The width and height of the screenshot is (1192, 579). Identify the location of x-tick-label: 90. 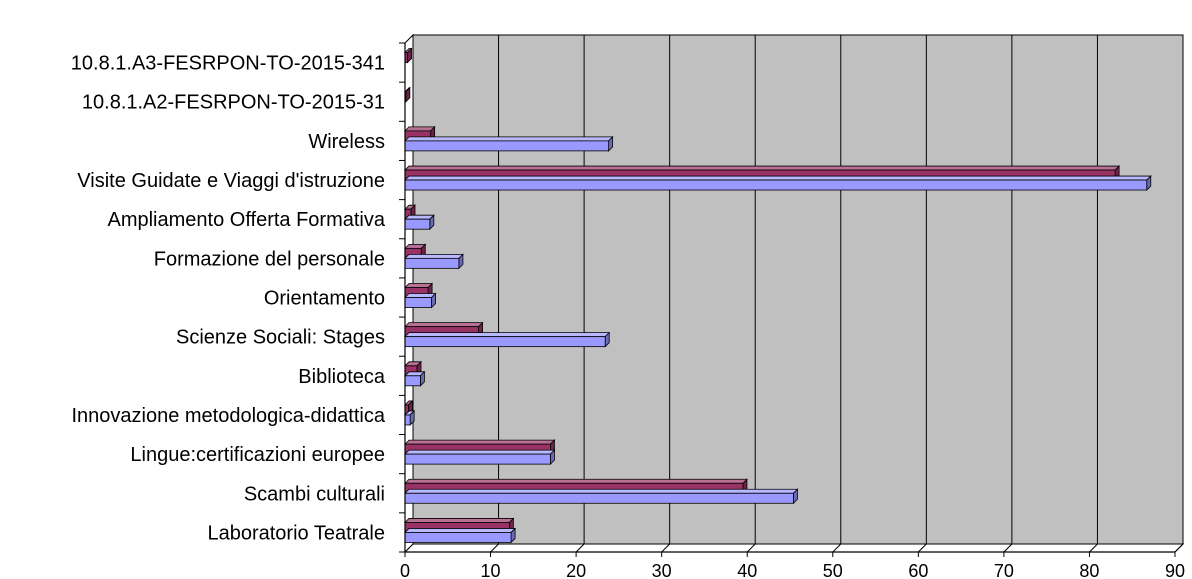
(1175, 570).